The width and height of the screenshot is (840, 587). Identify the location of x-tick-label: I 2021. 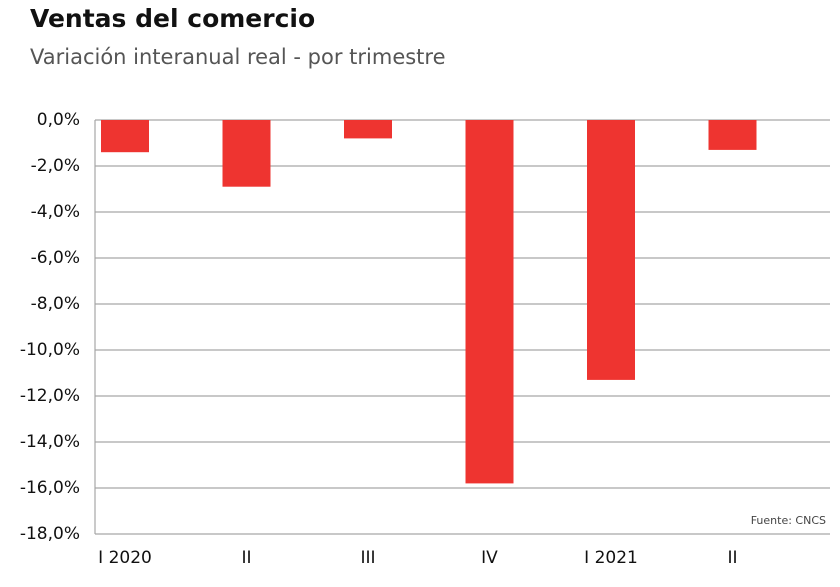
(611, 558).